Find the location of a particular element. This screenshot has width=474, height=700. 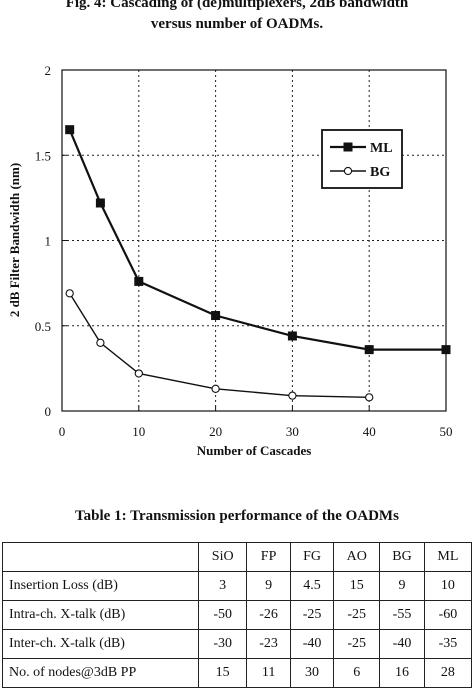

x-axis-label: Number of Cascades is located at coordinates (254, 450).